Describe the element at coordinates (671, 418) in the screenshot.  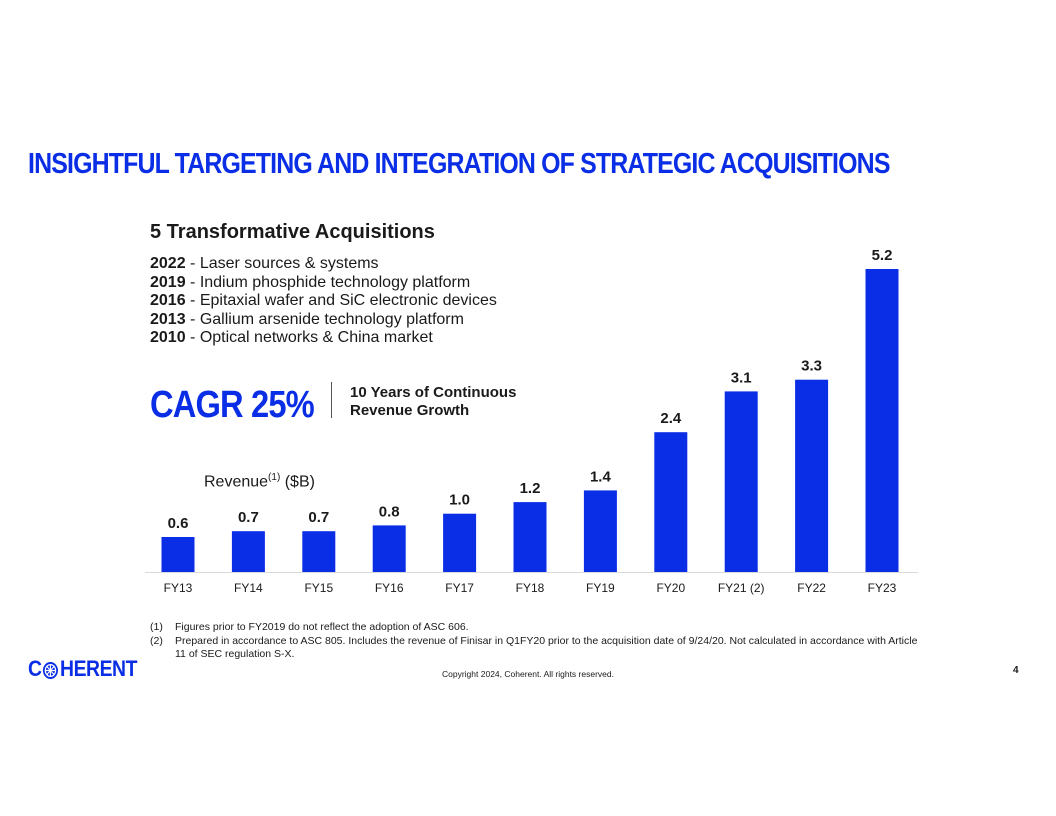
I see `bar-value-label: 2.4` at that location.